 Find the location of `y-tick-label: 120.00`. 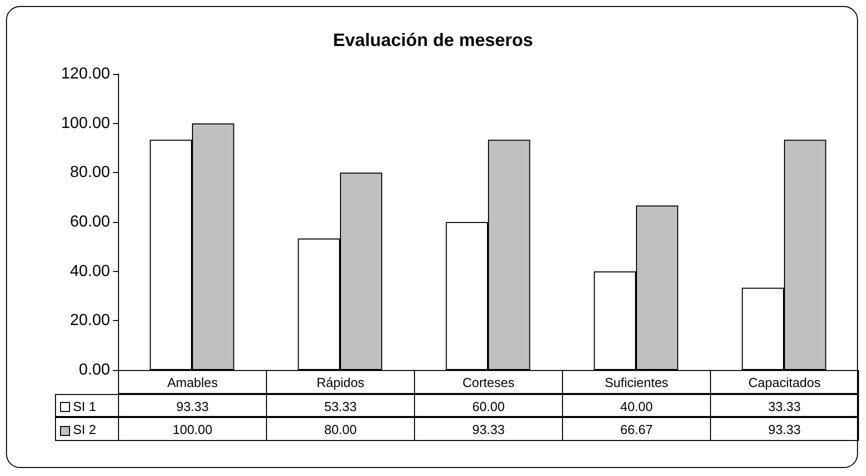

y-tick-label: 120.00 is located at coordinates (85, 74).